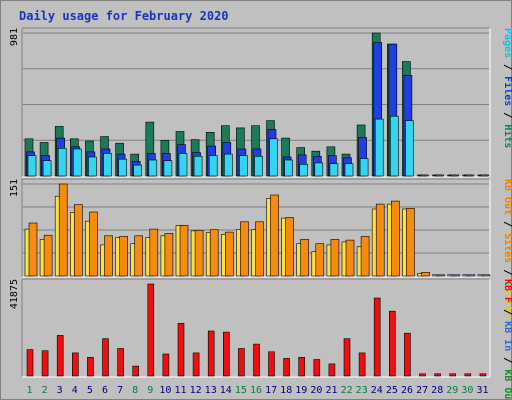 The image size is (512, 400). Describe the element at coordinates (407, 390) in the screenshot. I see `x-tick-label: 26` at that location.